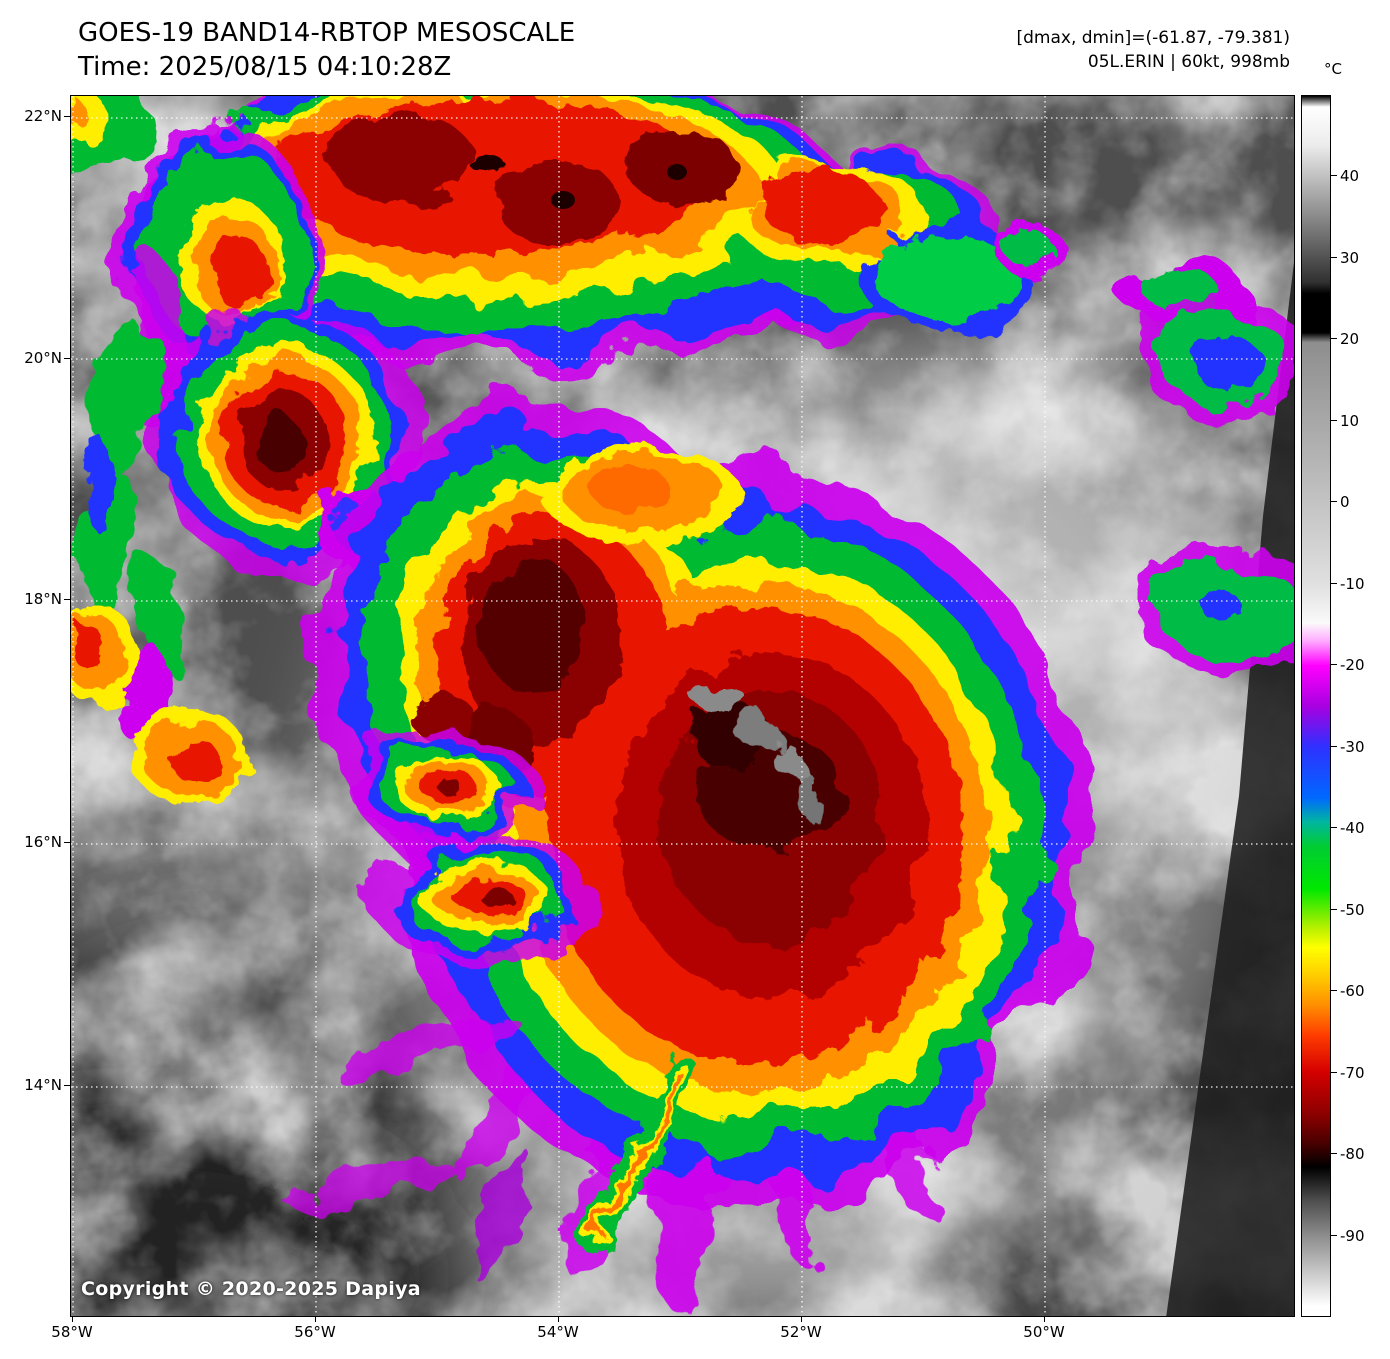 This screenshot has width=1390, height=1359. Describe the element at coordinates (35, 842) in the screenshot. I see `lat-label-16n: 16°N` at that location.